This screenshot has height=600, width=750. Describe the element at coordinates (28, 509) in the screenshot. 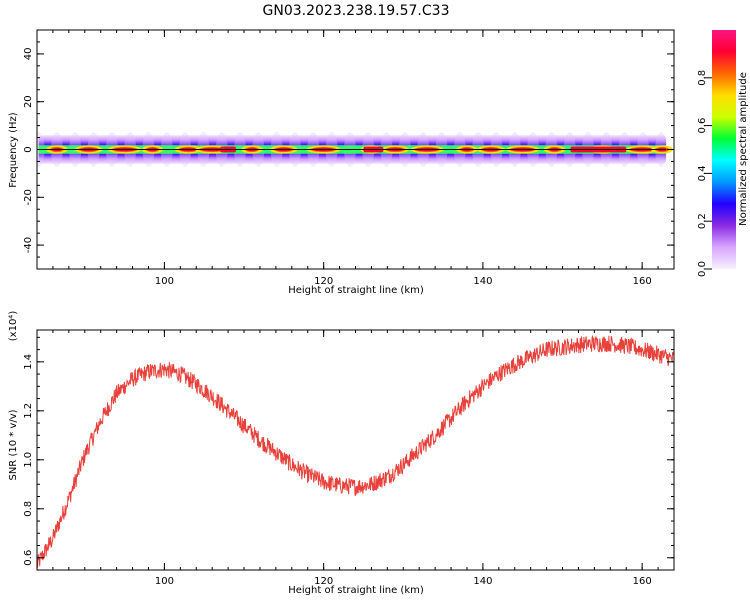

I see `snr-y-tick-label: 0.8` at that location.